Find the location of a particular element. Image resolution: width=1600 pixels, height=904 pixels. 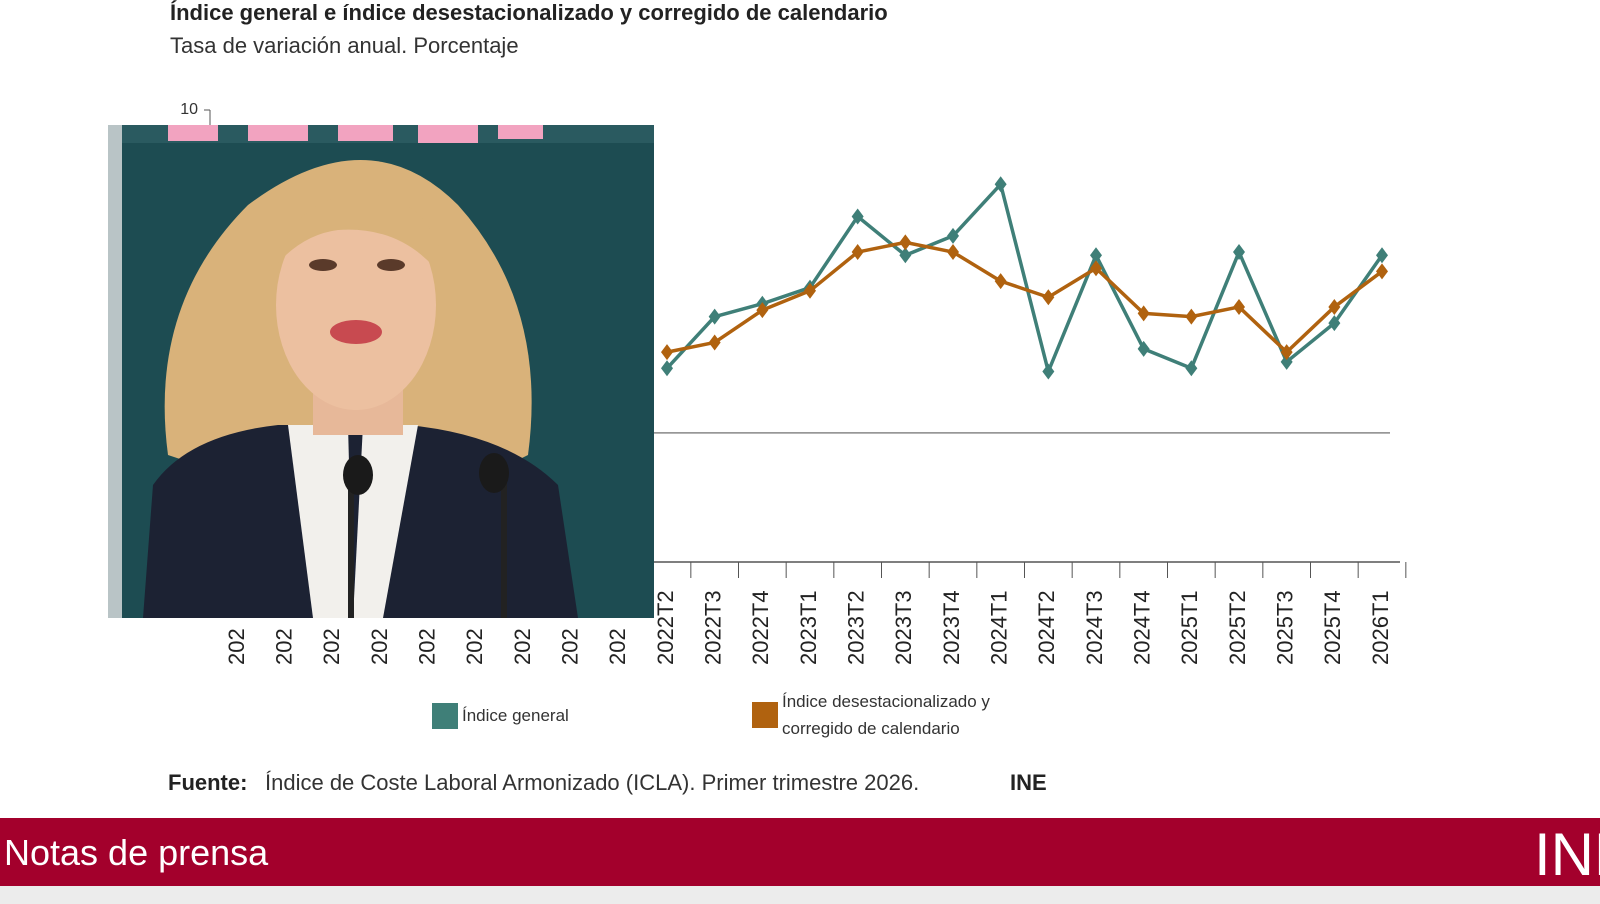

x-tick-label: 2025T4 is located at coordinates (1332, 627).